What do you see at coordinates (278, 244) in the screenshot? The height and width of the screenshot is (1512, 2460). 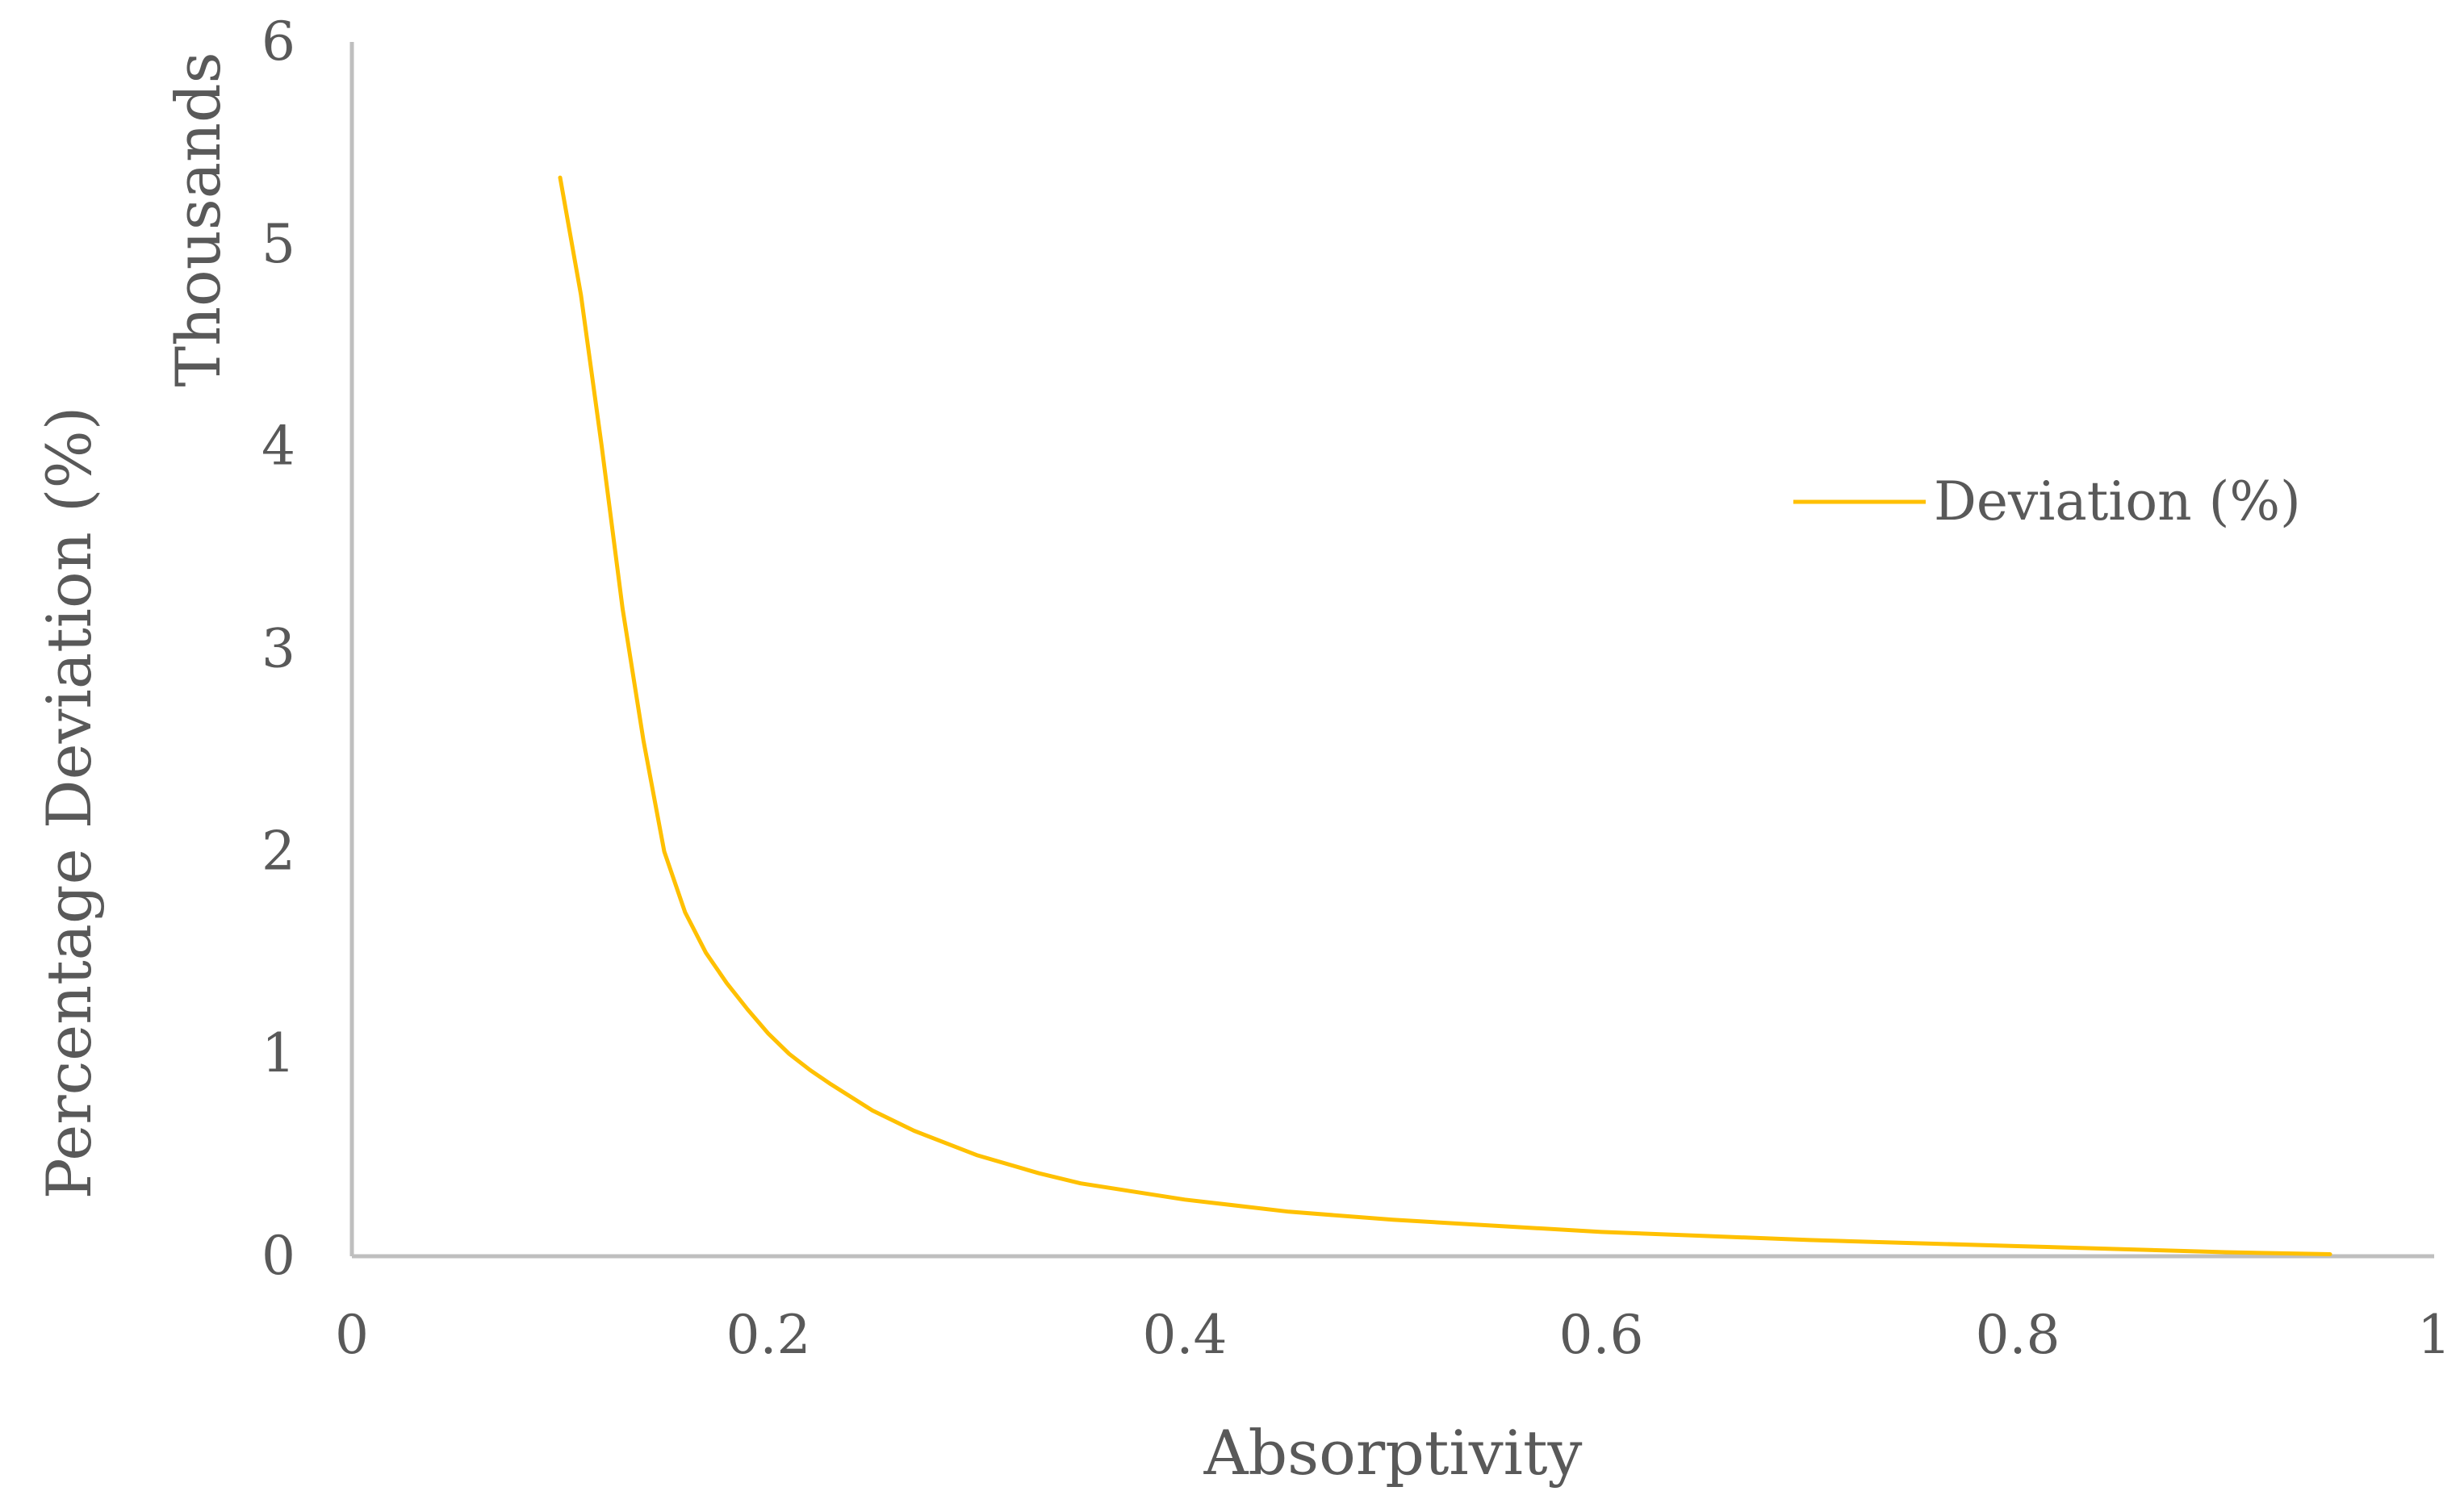 I see `y-tick-label: 5` at bounding box center [278, 244].